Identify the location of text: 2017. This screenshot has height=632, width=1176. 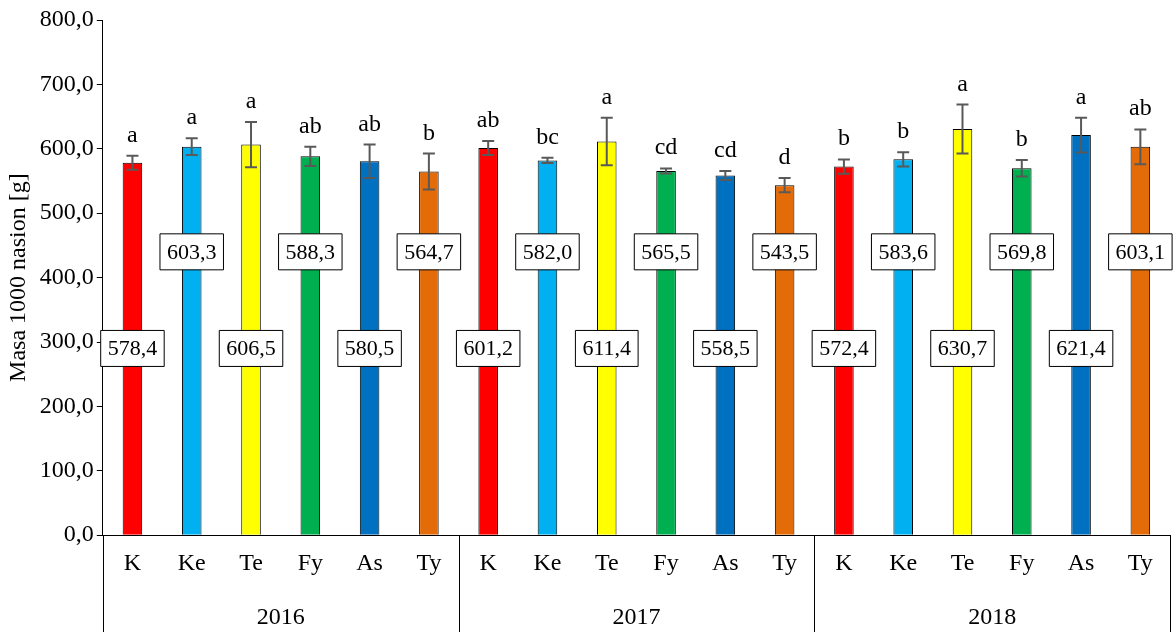
(636, 616).